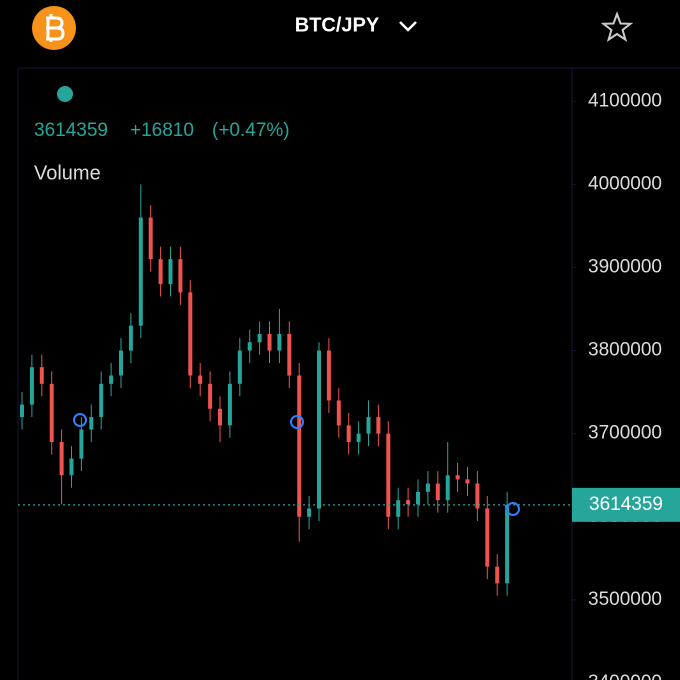  What do you see at coordinates (67, 173) in the screenshot?
I see `indicator-label: Volume` at bounding box center [67, 173].